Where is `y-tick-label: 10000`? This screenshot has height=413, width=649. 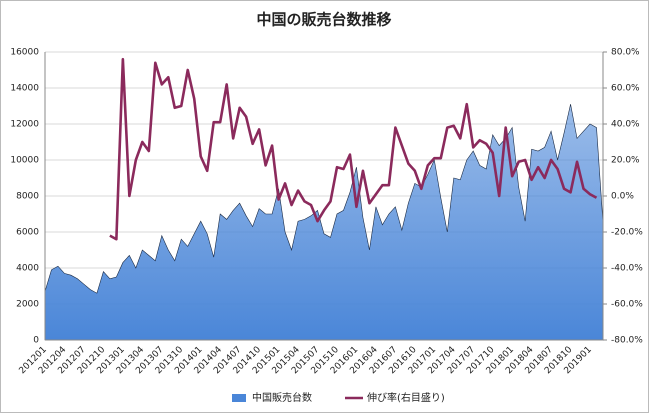
y-tick-label: 10000 is located at coordinates (24, 161).